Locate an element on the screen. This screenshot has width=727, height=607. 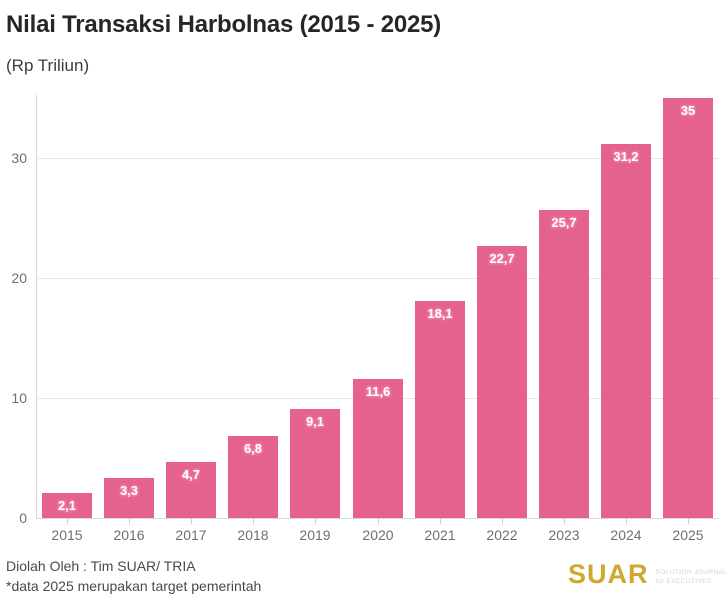
x-axis-line is located at coordinates (377, 518).